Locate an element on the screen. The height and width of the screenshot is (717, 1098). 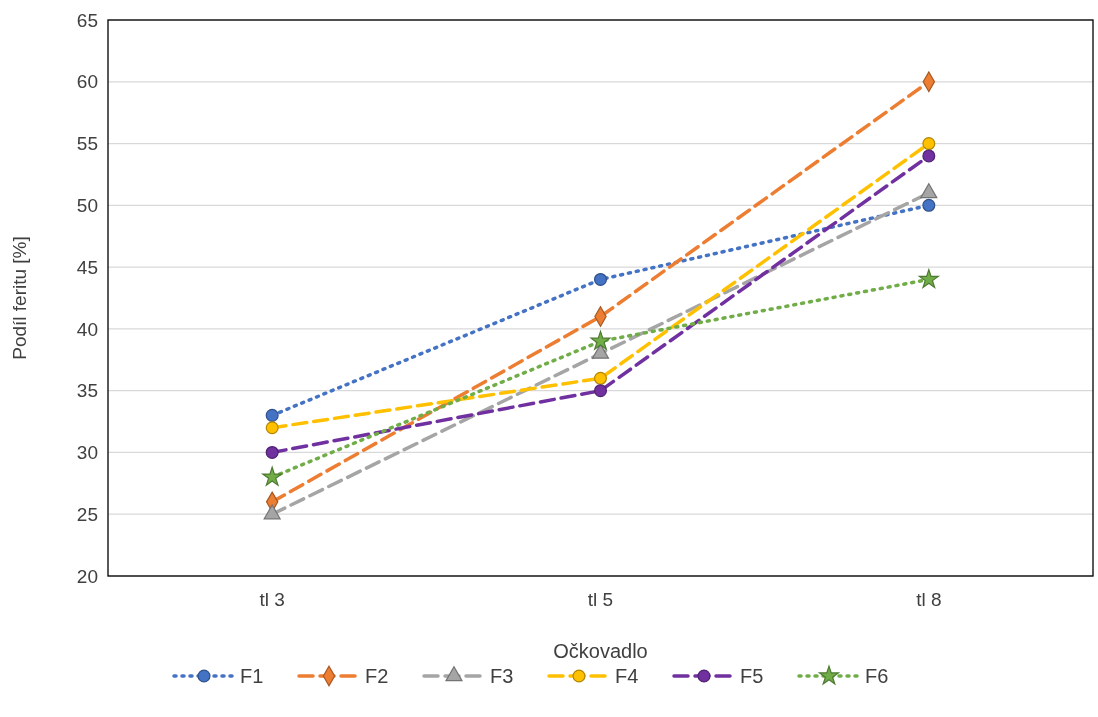
y-tick-label: 25 is located at coordinates (87, 514).